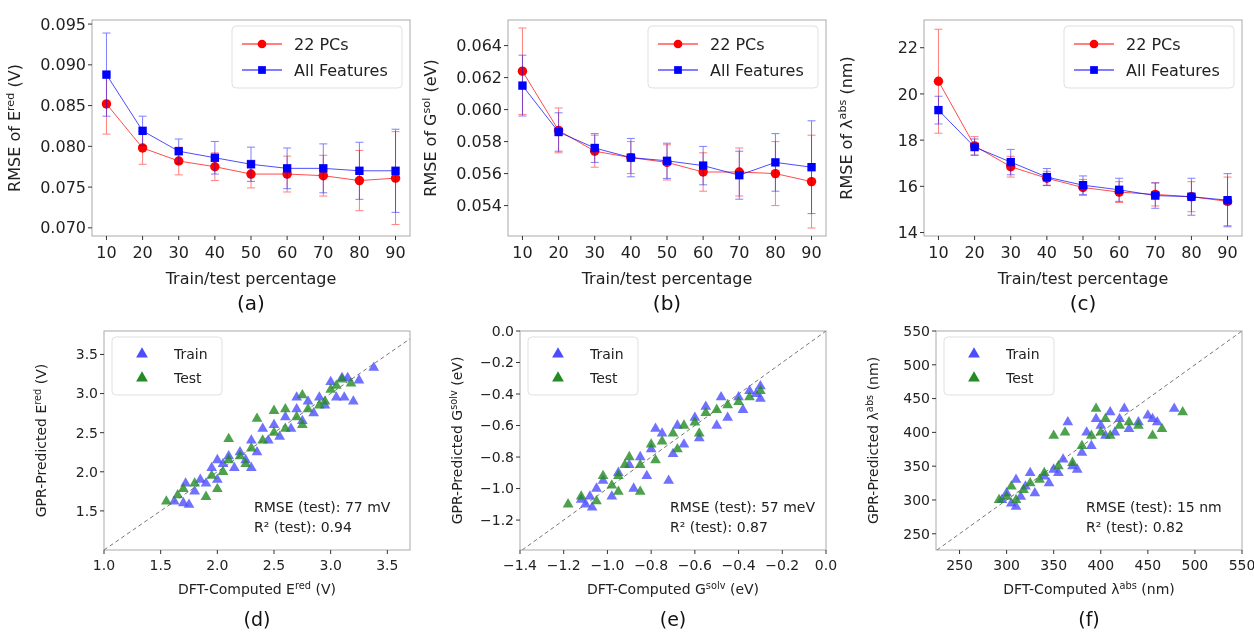 This screenshot has width=1254, height=638. I want to click on x-tick-label: 0.0, so click(826, 565).